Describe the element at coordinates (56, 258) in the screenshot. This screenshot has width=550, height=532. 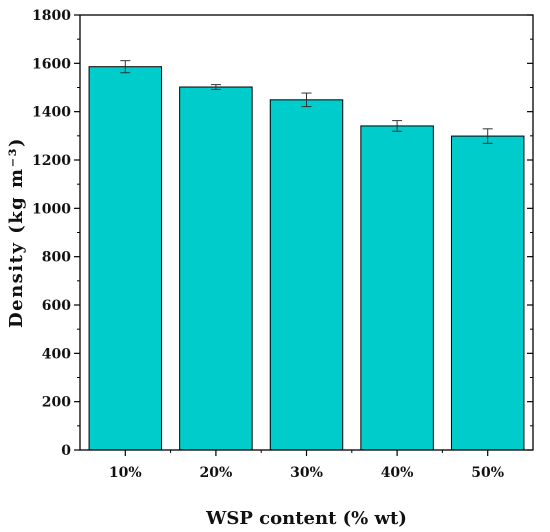
I see `y-tick-label: 800` at that location.